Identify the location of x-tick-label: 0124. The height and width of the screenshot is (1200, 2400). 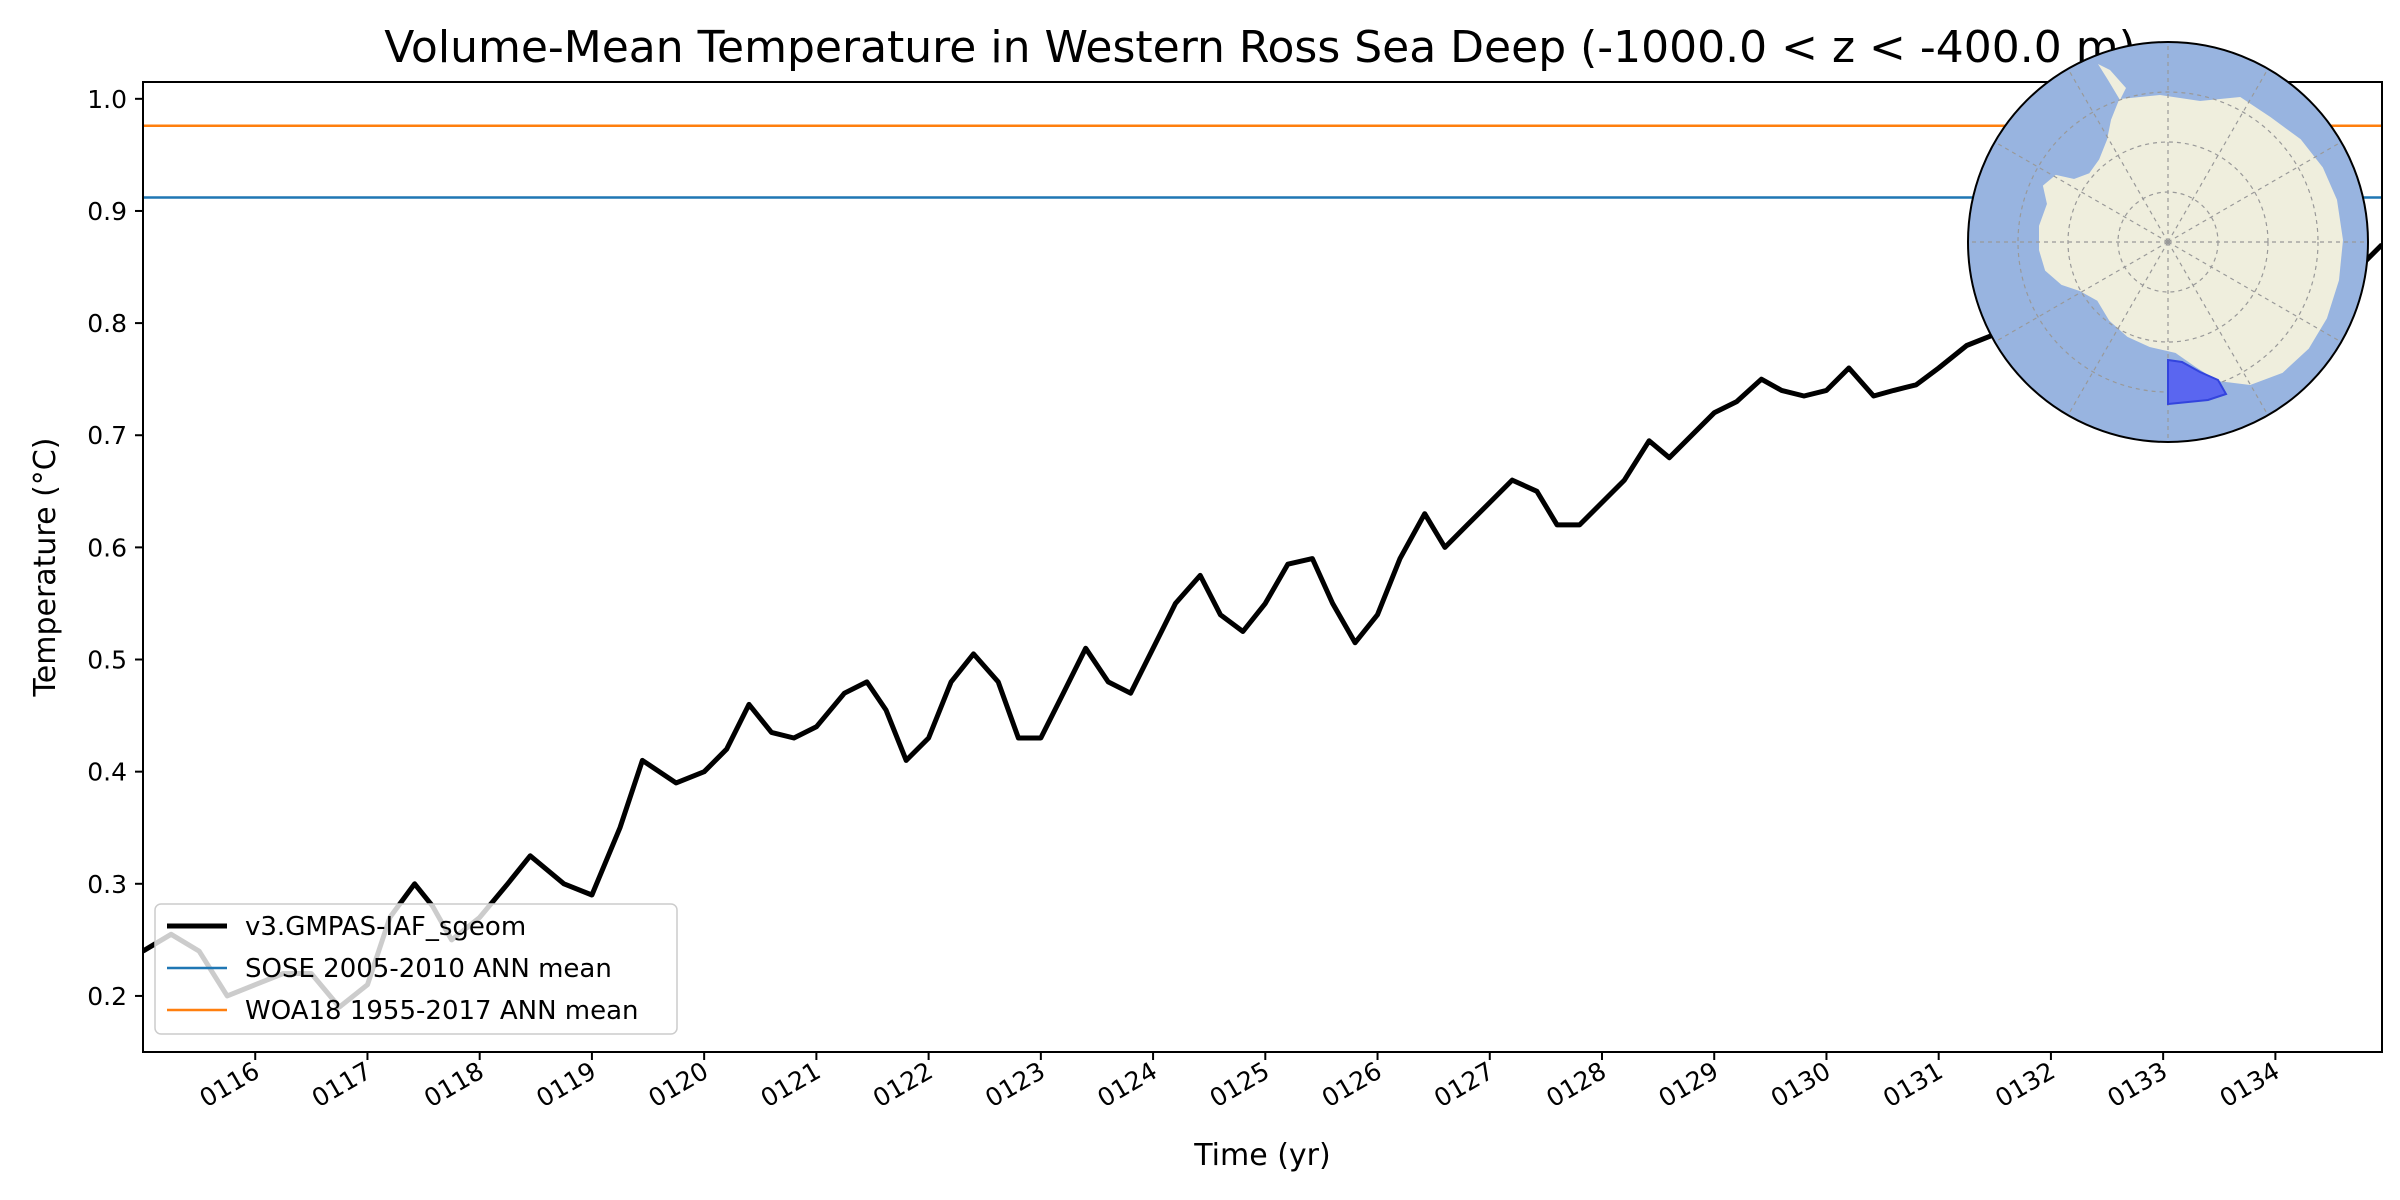
(1127, 1084).